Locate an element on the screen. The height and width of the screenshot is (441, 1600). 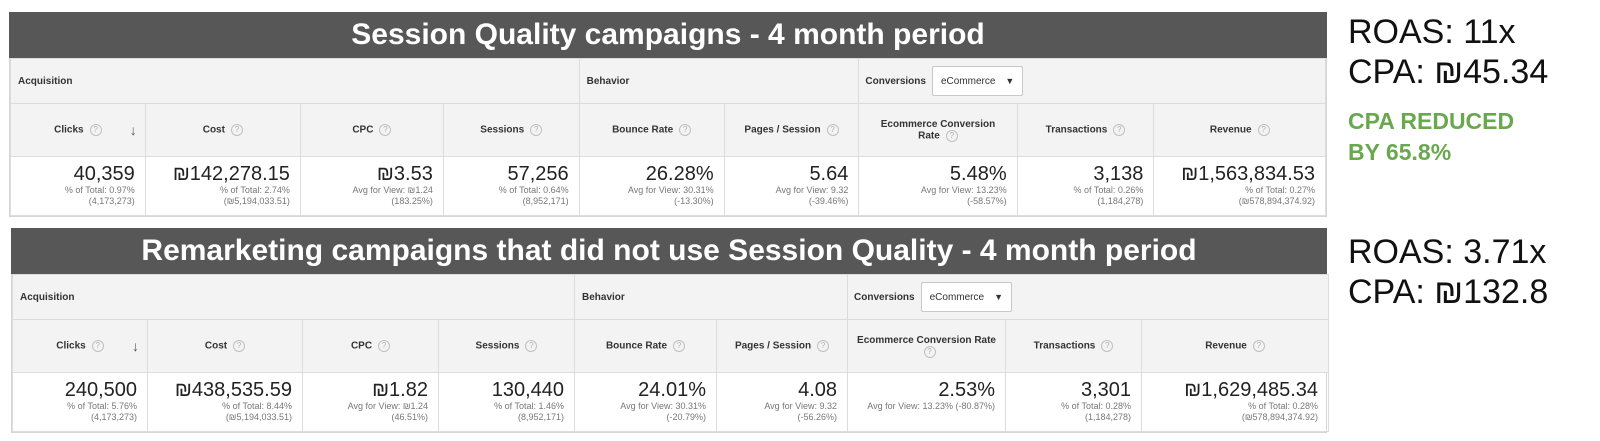
cell-conversion-rate: 2.53% Avg for View: 13.23% (-80.87%) is located at coordinates (927, 402).